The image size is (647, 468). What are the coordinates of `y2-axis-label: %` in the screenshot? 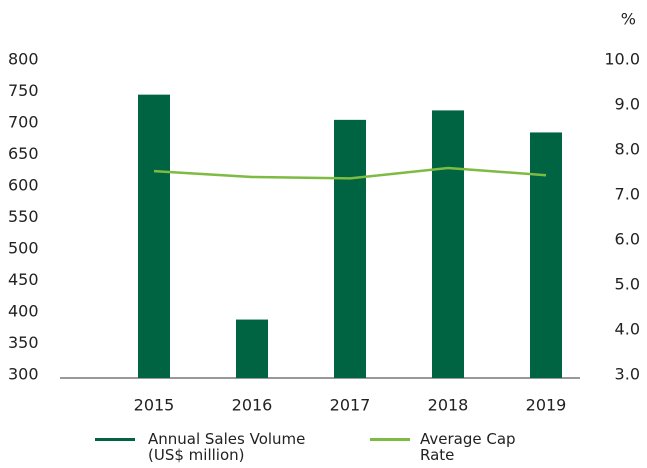 It's located at (628, 19).